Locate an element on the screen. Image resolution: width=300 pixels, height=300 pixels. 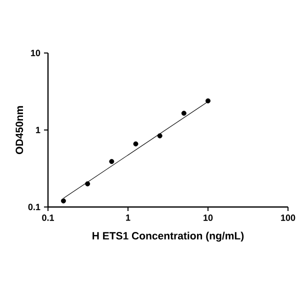
y-tick-label: 0.1 is located at coordinates (34, 207).